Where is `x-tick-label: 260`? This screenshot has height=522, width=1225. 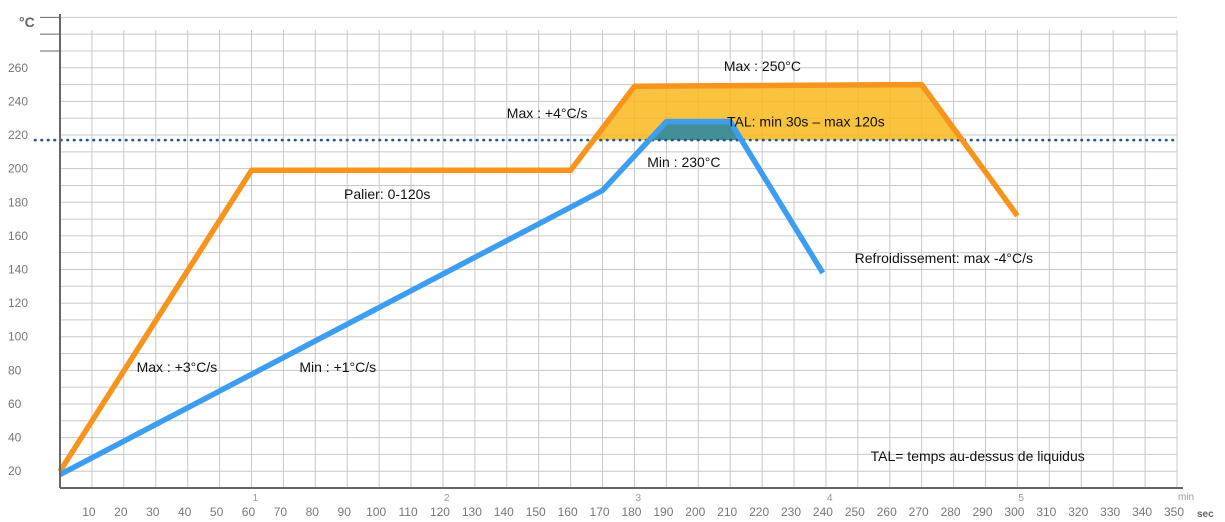 x-tick-label: 260 is located at coordinates (887, 512).